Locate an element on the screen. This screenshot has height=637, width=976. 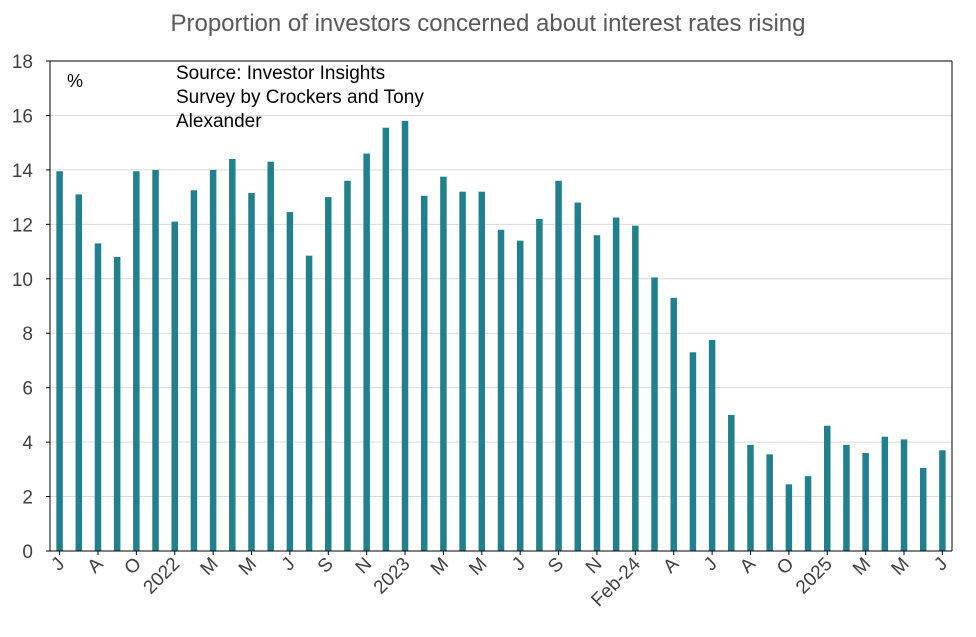
y-tick-label: 12 is located at coordinates (22, 225).